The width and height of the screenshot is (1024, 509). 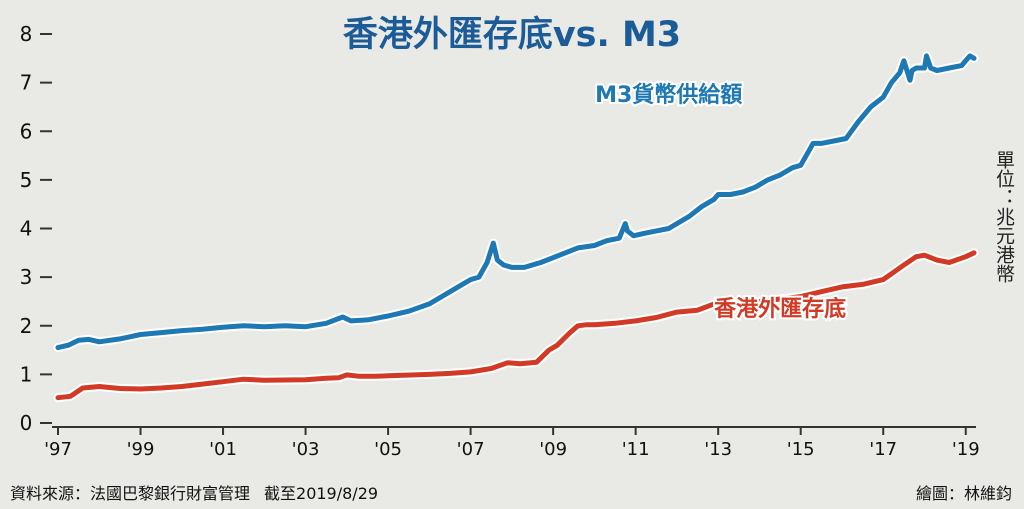 What do you see at coordinates (780, 309) in the screenshot?
I see `series-label-fx-reserves: 香港外匯存底` at bounding box center [780, 309].